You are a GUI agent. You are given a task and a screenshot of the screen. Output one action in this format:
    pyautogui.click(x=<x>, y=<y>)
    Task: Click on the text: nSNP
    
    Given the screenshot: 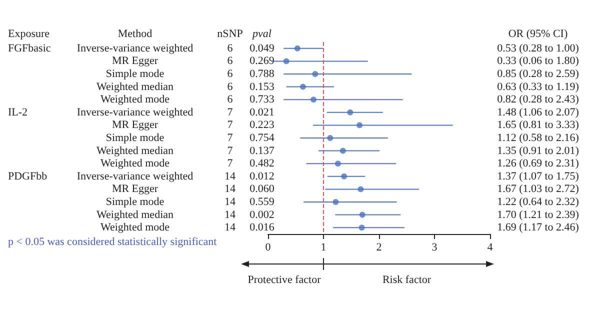 What is the action you would take?
    pyautogui.click(x=230, y=34)
    